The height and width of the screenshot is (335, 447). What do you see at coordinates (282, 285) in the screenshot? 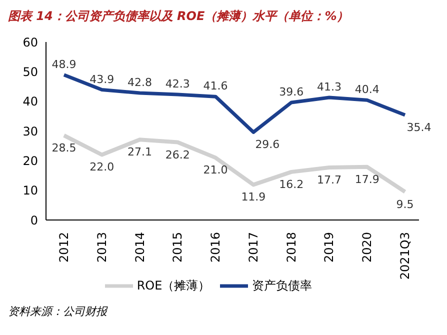
I see `legend-label: 资产负债率` at bounding box center [282, 285].